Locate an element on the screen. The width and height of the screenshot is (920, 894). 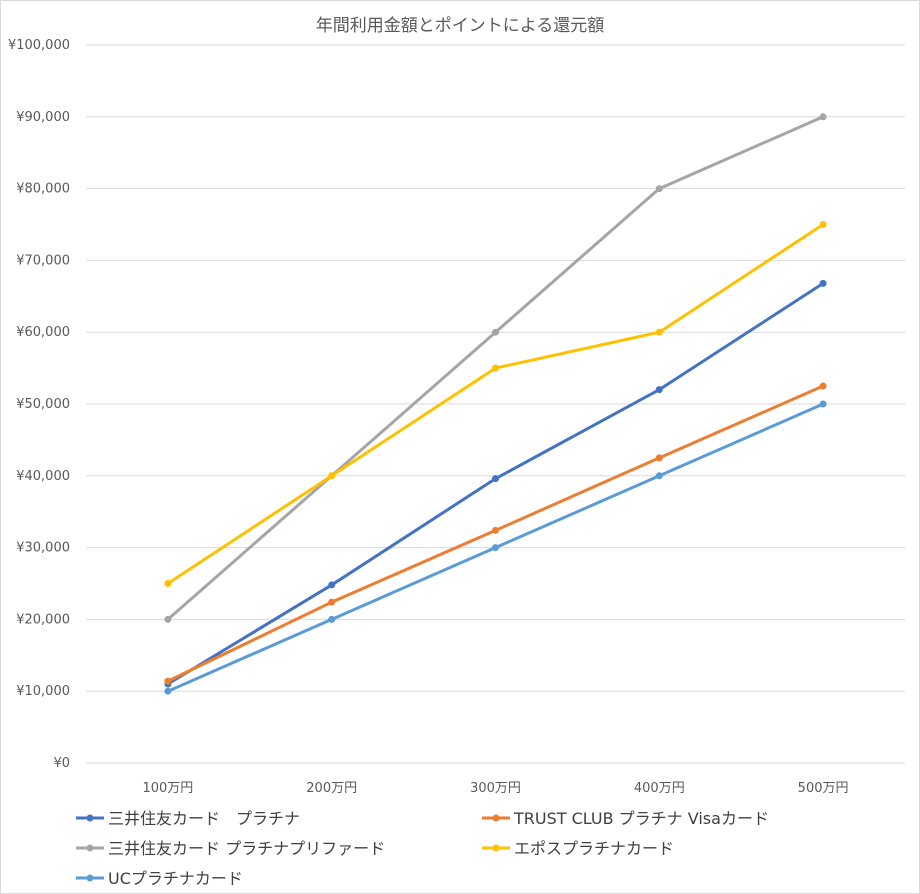
y-tick-label: ¥50,000 is located at coordinates (43, 404).